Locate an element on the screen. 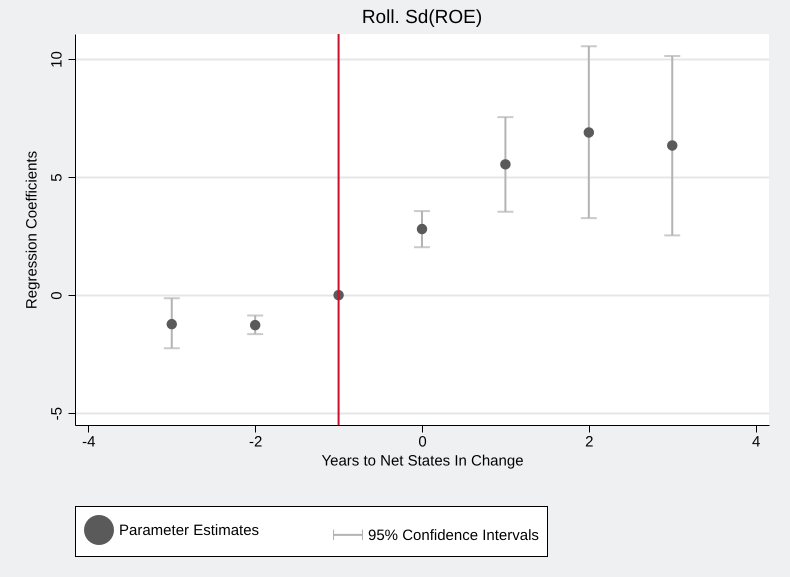 The image size is (790, 577). y-tick-label: -5 is located at coordinates (57, 413).